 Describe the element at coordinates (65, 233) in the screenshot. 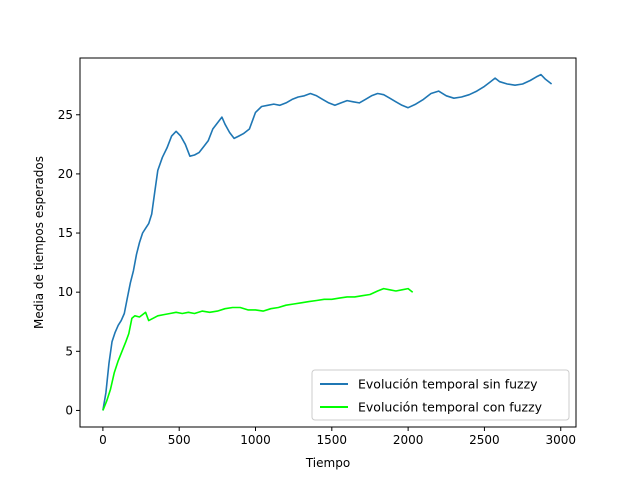

I see `y-tick-label: 15` at that location.